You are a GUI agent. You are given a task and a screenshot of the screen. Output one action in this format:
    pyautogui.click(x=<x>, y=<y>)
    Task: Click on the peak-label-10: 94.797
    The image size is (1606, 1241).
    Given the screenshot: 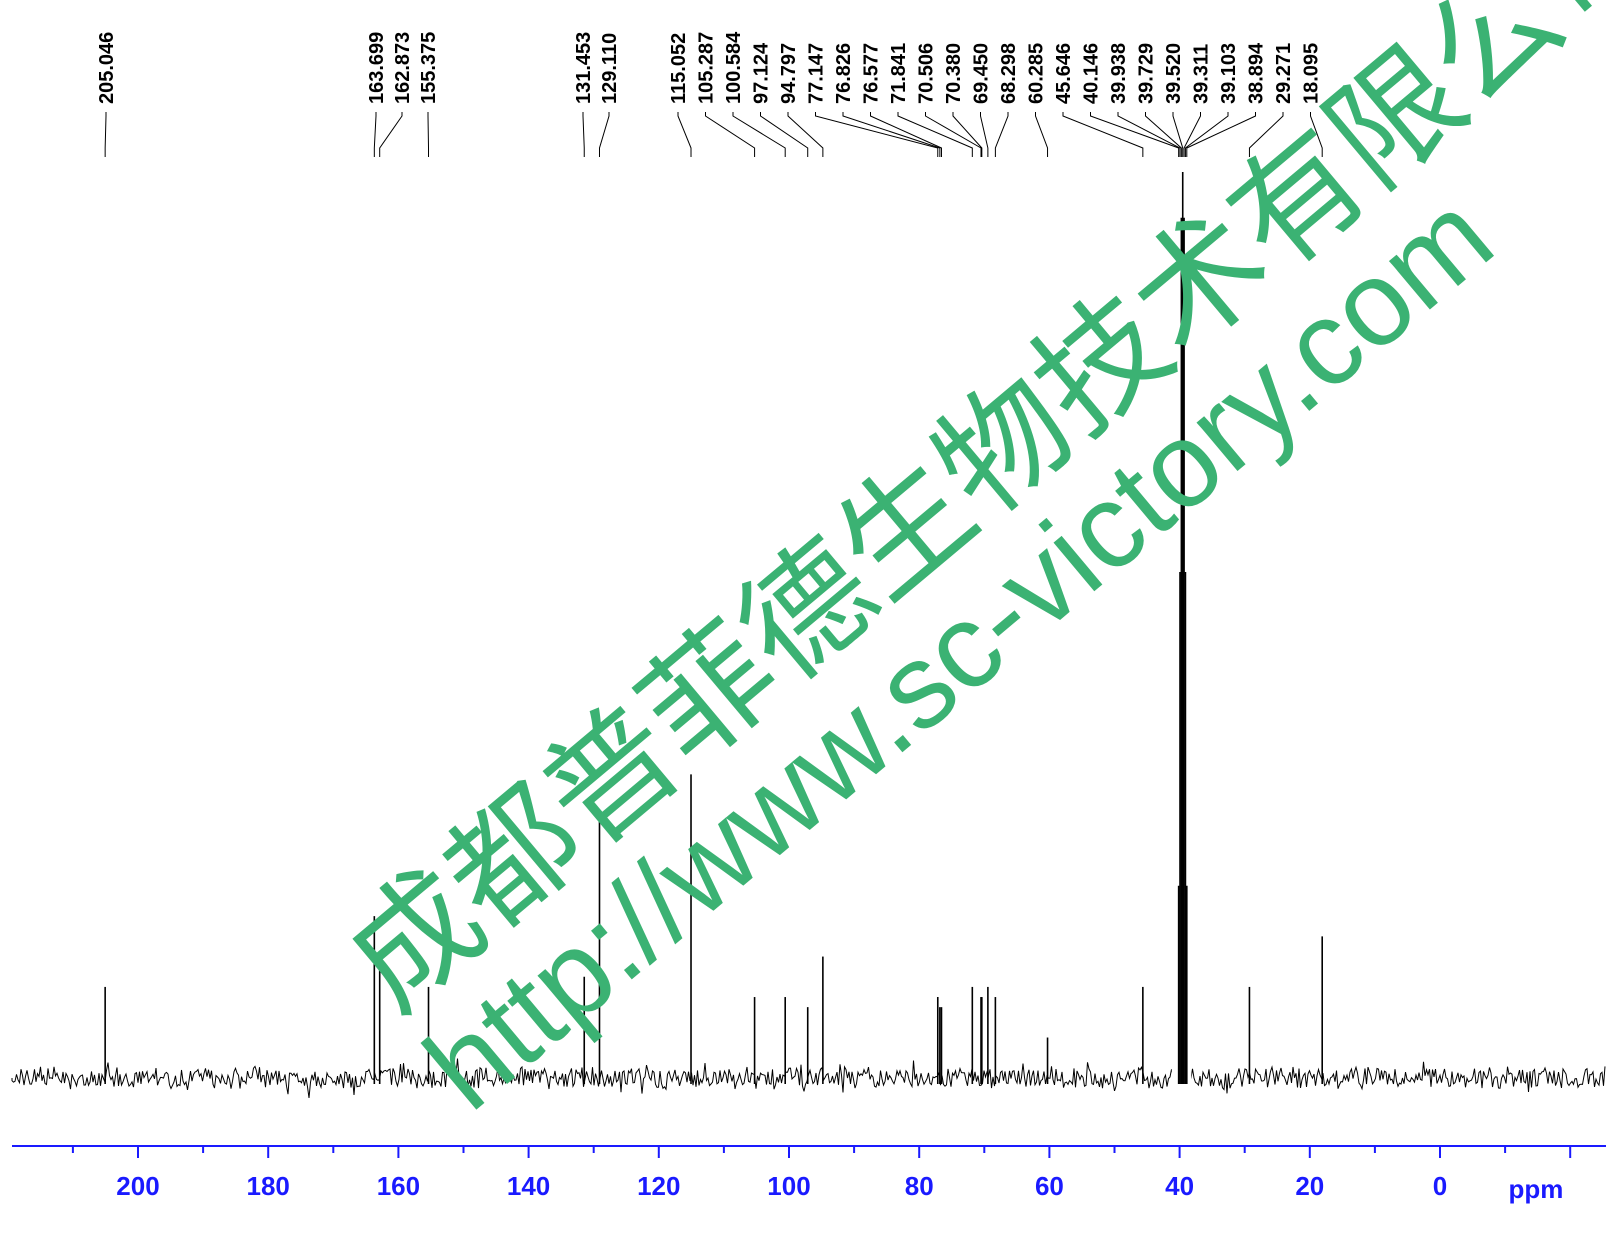 What is the action you would take?
    pyautogui.click(x=789, y=73)
    